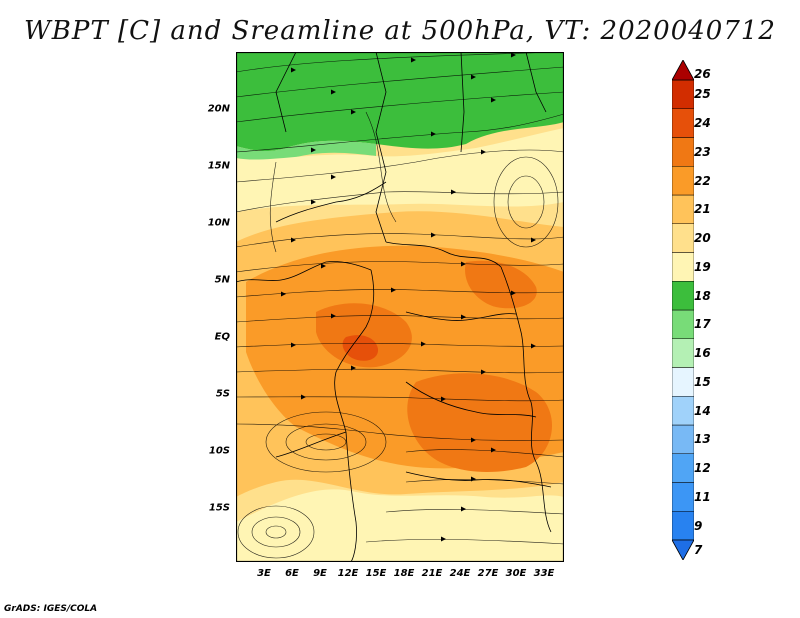  Describe the element at coordinates (400, 525) in the screenshot. I see `field-pale-south` at that location.